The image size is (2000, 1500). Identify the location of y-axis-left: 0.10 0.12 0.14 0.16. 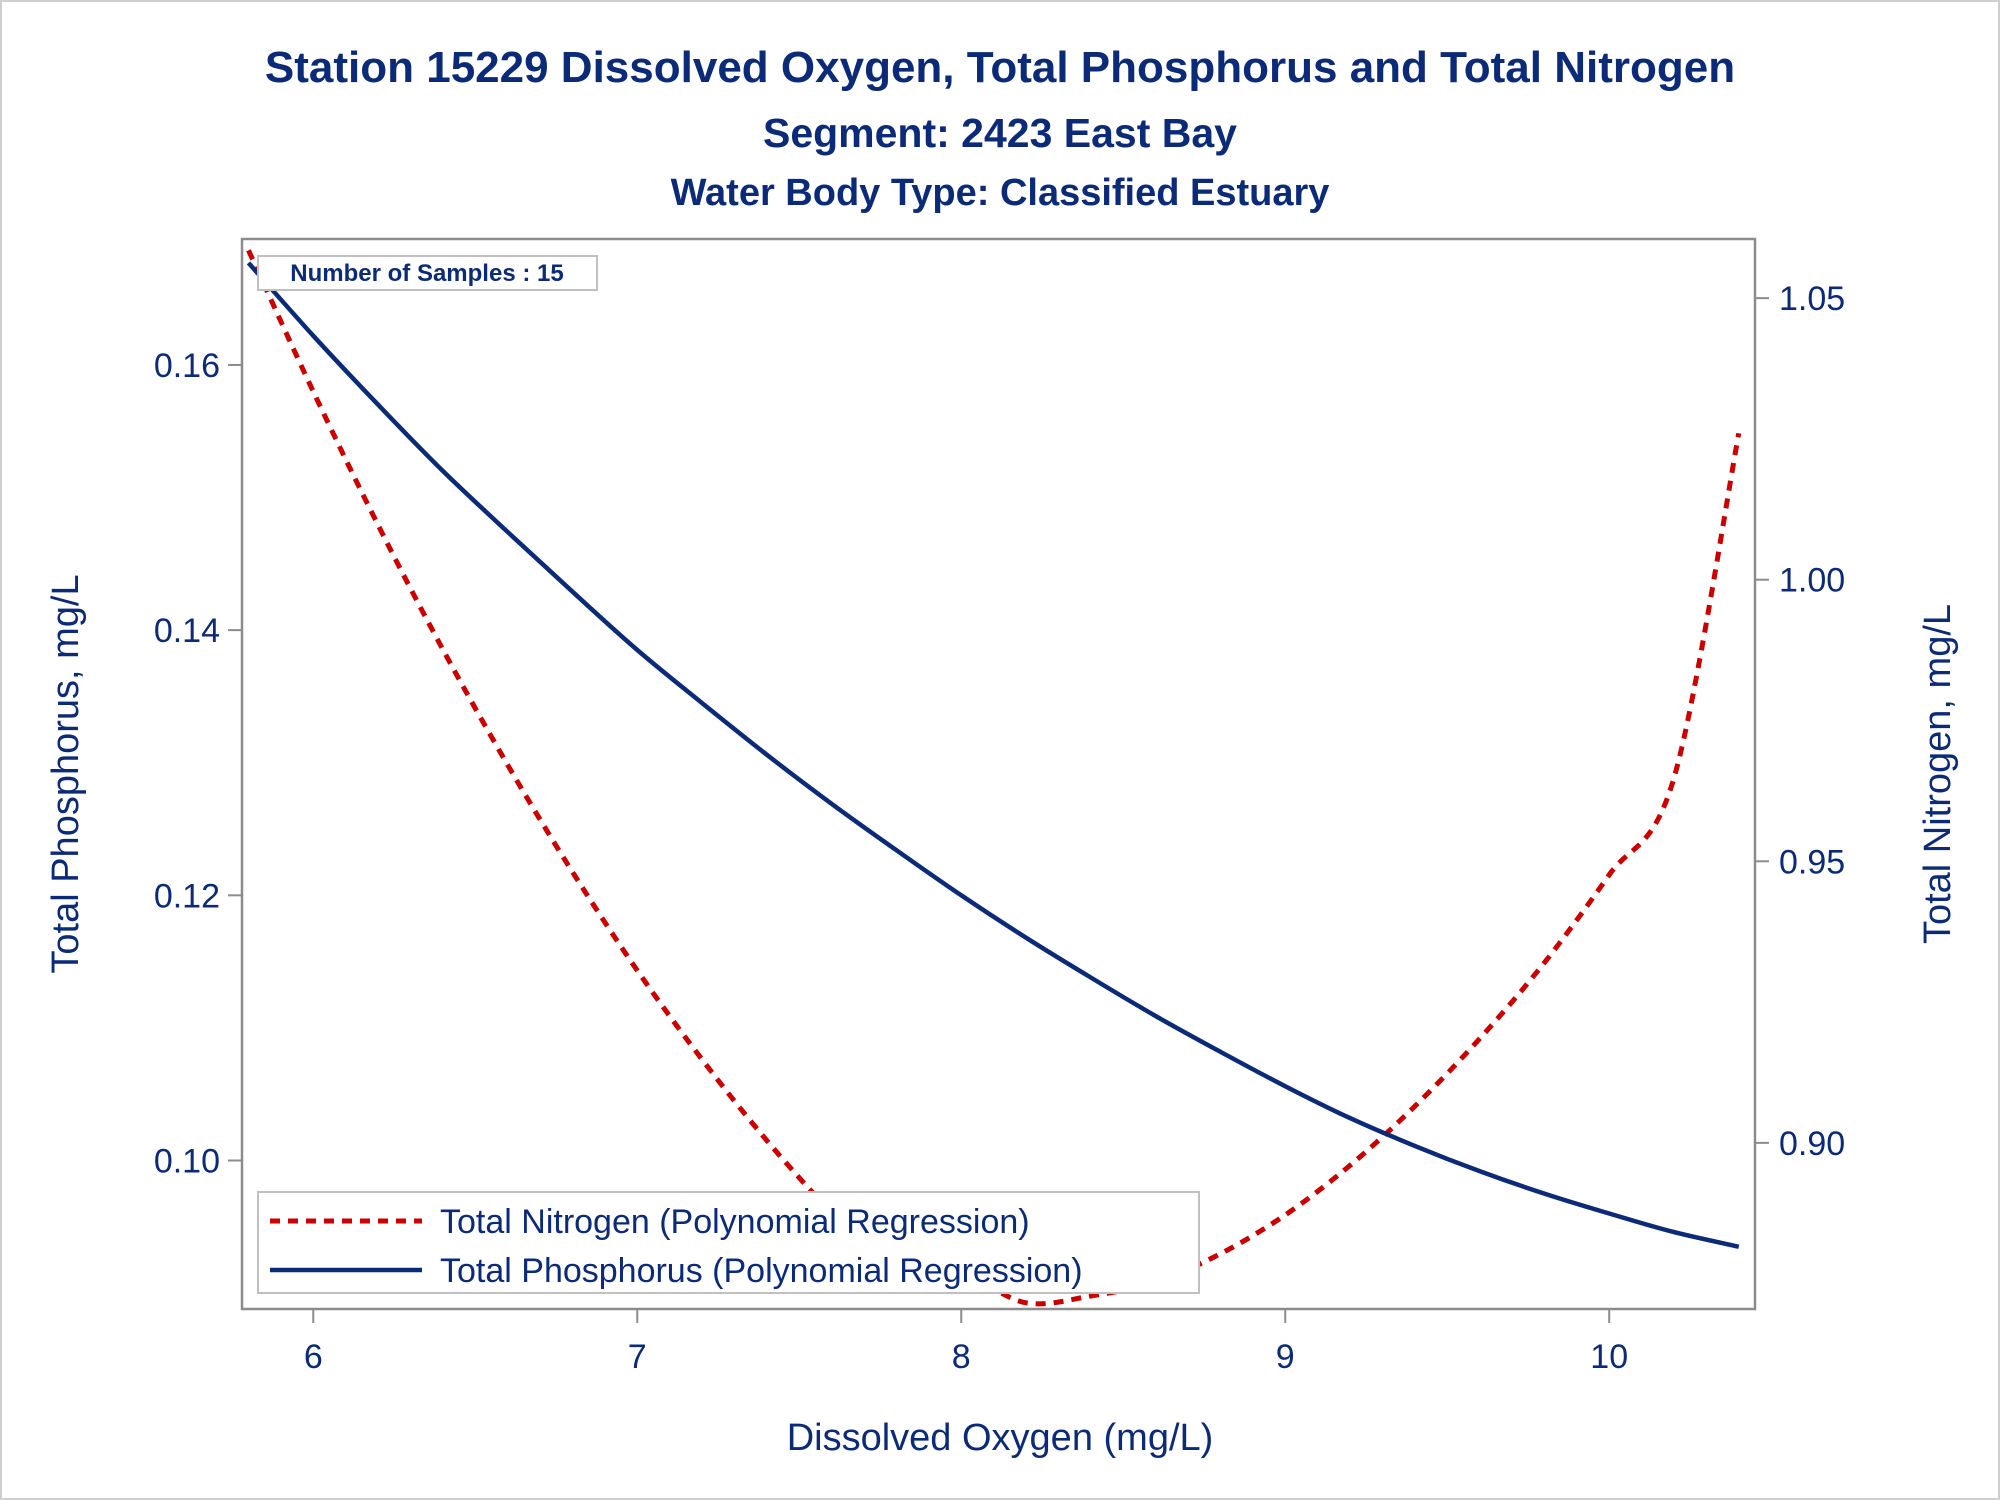
(198, 763).